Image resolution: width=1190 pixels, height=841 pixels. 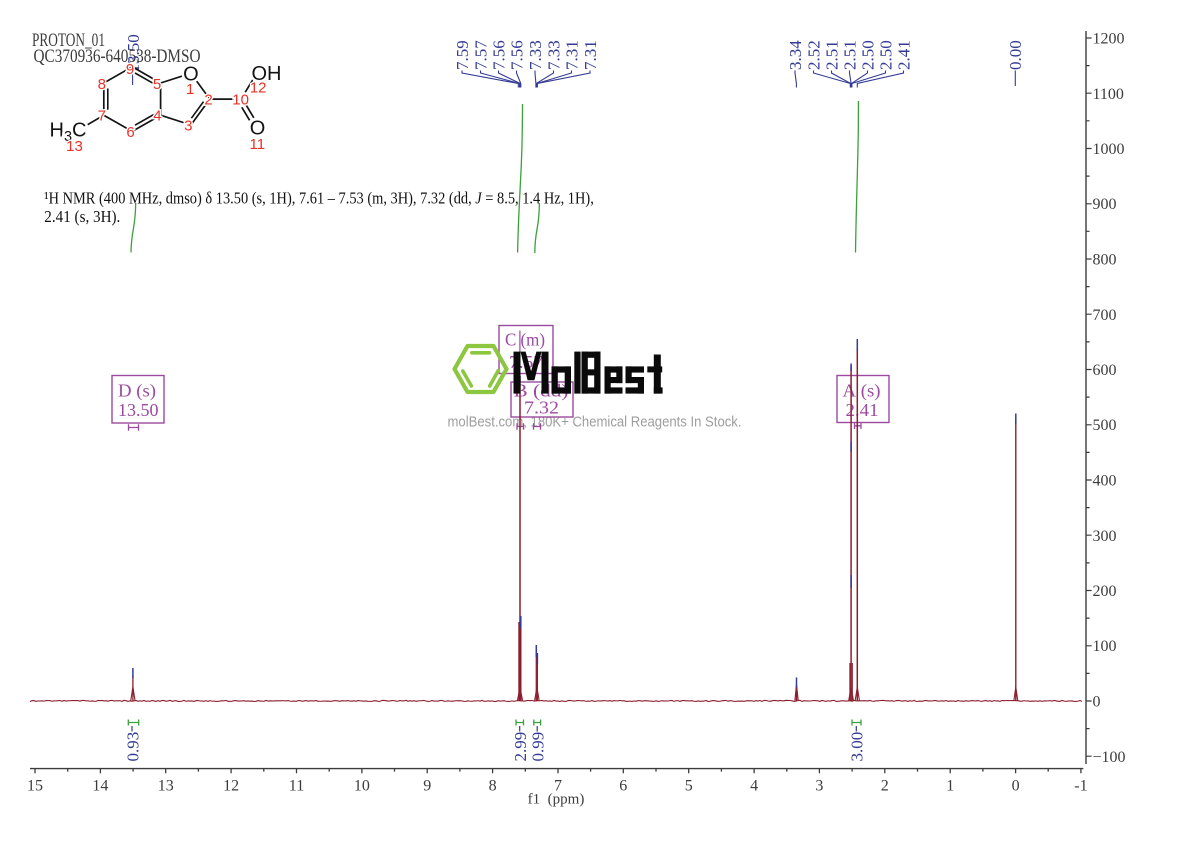 What do you see at coordinates (1109, 39) in the screenshot?
I see `svg-text: 1200` at bounding box center [1109, 39].